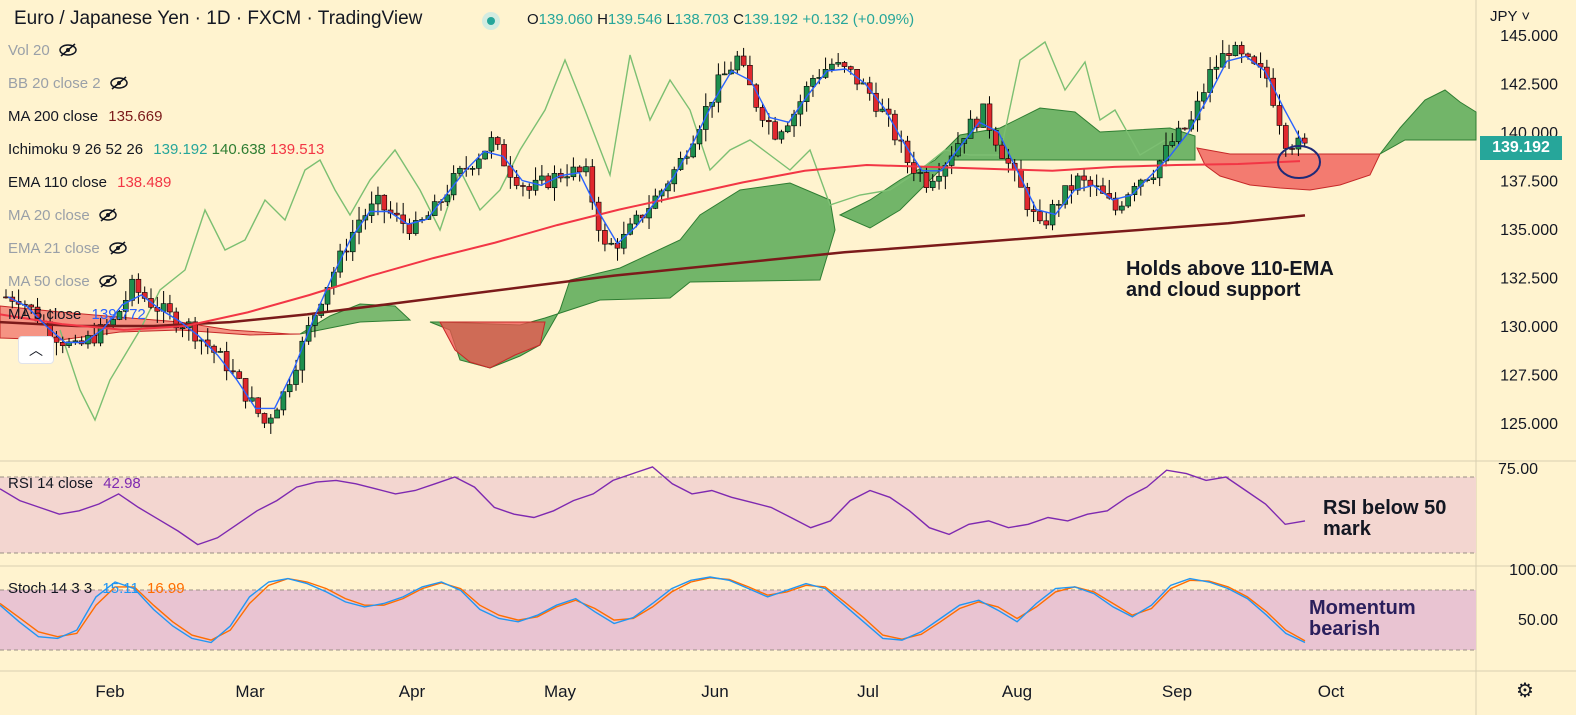 The image size is (1576, 715). What do you see at coordinates (653, 506) in the screenshot?
I see `rsi-line` at bounding box center [653, 506].